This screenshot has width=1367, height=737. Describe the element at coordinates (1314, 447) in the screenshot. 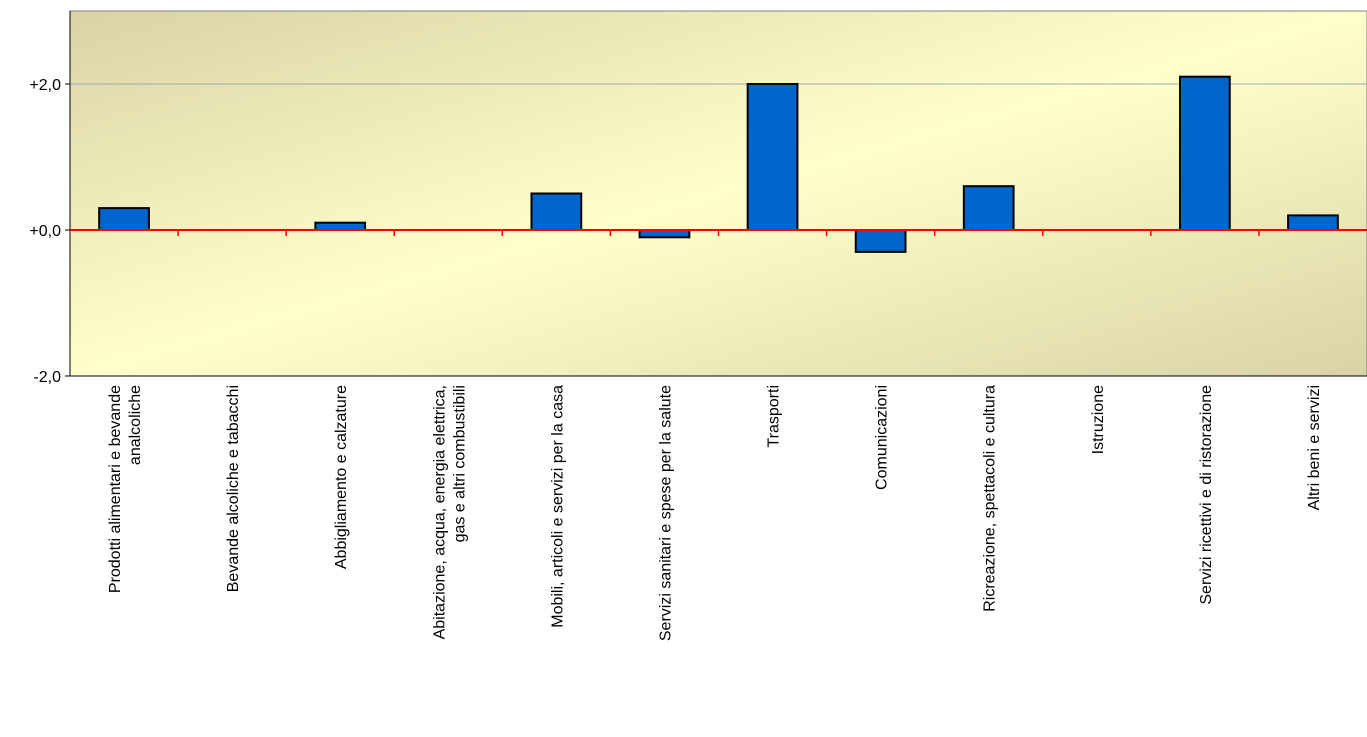

I see `x-tick-label: Altri beni e servizi` at that location.